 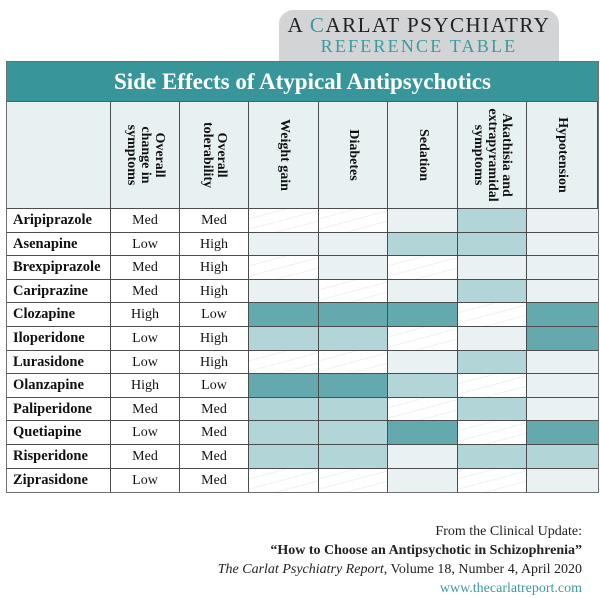 I want to click on column-header: Diabetes, so click(x=353, y=155).